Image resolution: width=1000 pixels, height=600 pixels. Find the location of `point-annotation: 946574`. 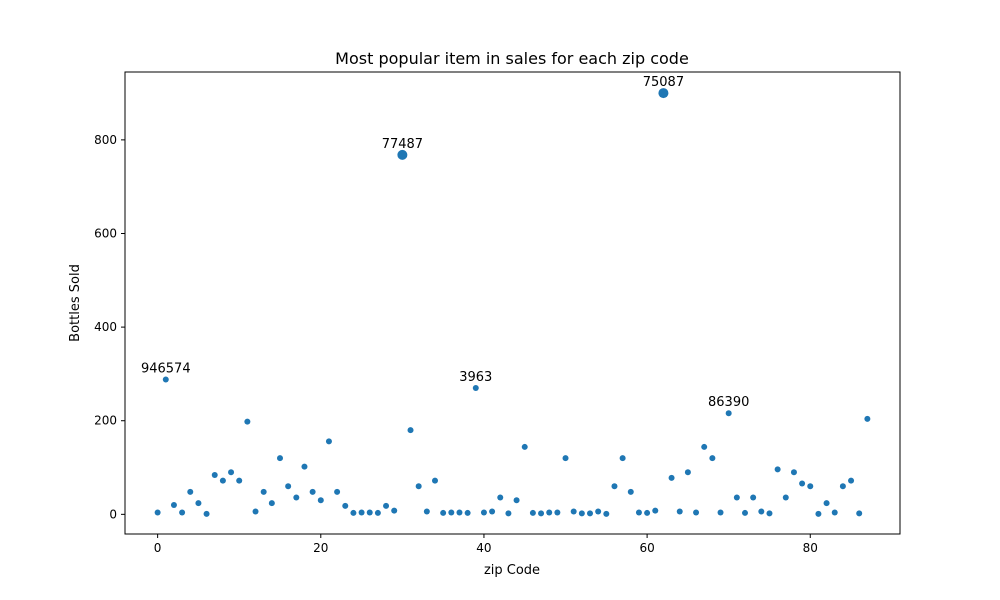

point-annotation: 946574 is located at coordinates (166, 369).